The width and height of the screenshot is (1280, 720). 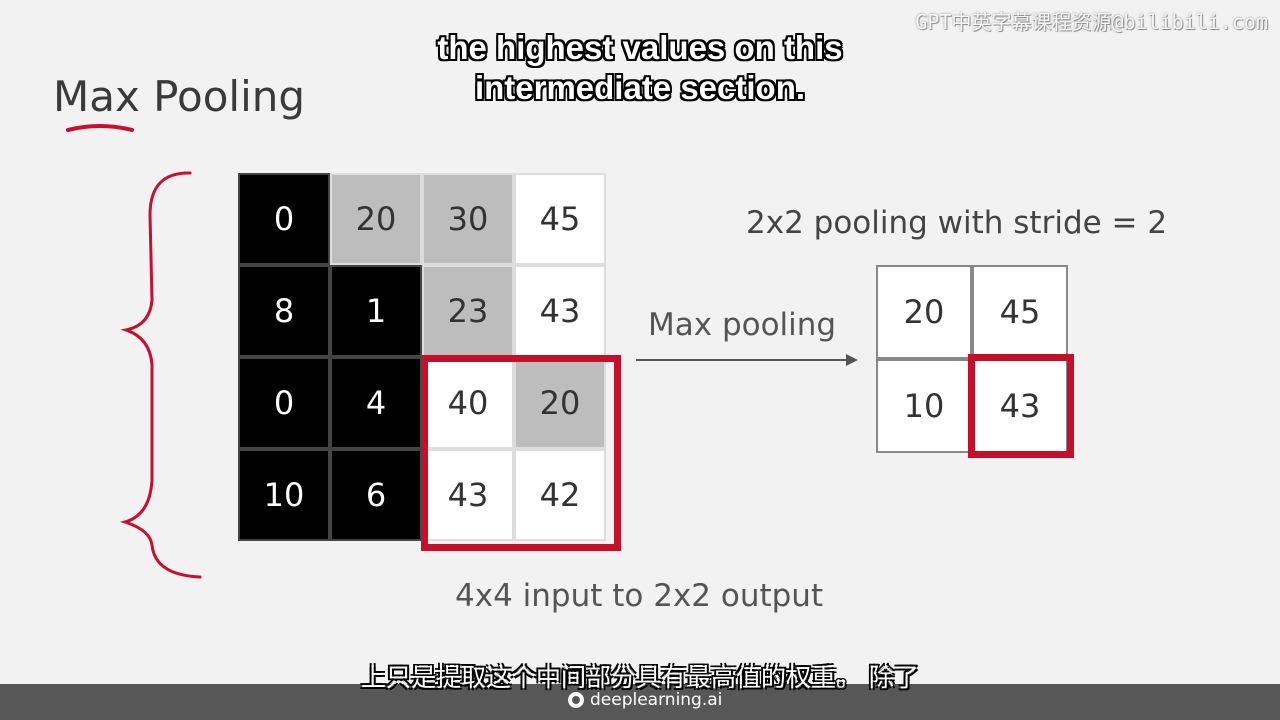 I want to click on input-cell: 45, so click(x=560, y=219).